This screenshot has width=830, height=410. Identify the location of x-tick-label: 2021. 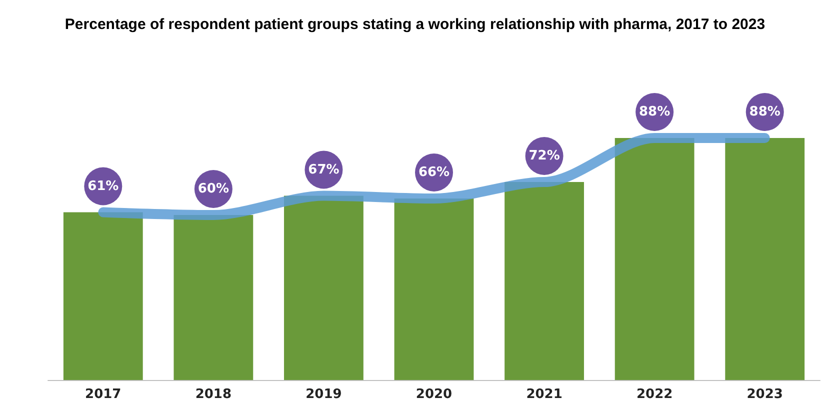
(544, 394).